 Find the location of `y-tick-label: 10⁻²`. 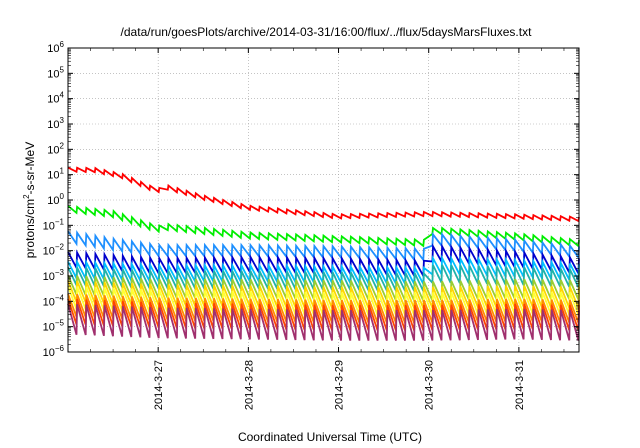

y-tick-label: 10⁻² is located at coordinates (54, 250).